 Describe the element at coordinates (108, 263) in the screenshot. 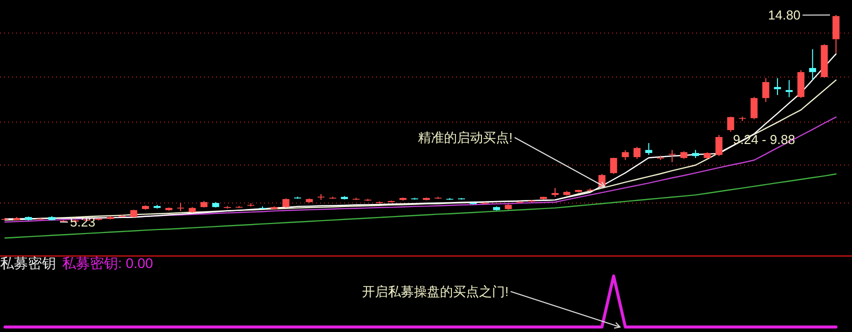

I see `text: 私募密钥: 0.00` at that location.